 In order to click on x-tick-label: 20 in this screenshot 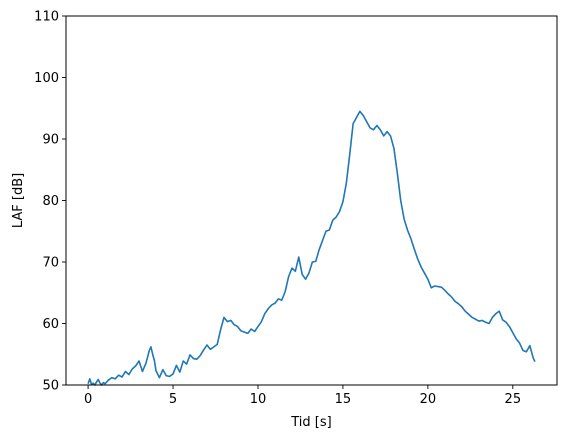, I will do `click(428, 399)`.